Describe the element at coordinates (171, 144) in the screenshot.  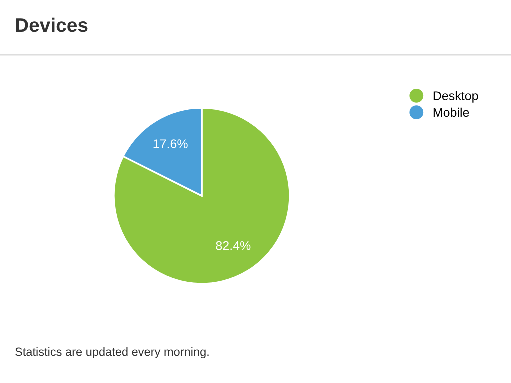
I see `data-label: 17.6%` at that location.